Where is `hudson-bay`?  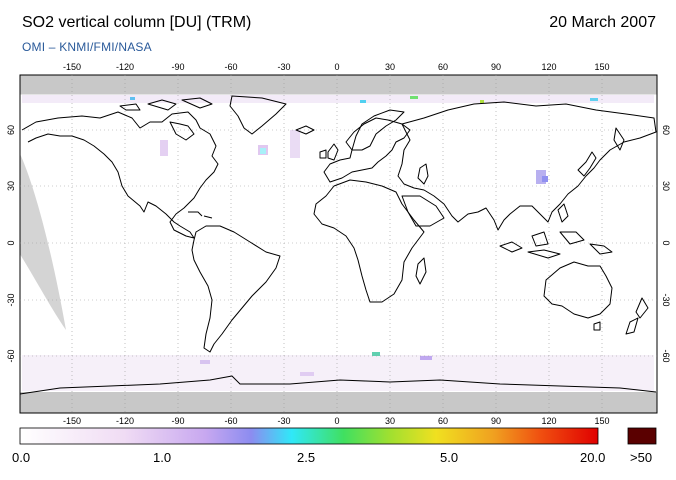
hudson-bay is located at coordinates (182, 131).